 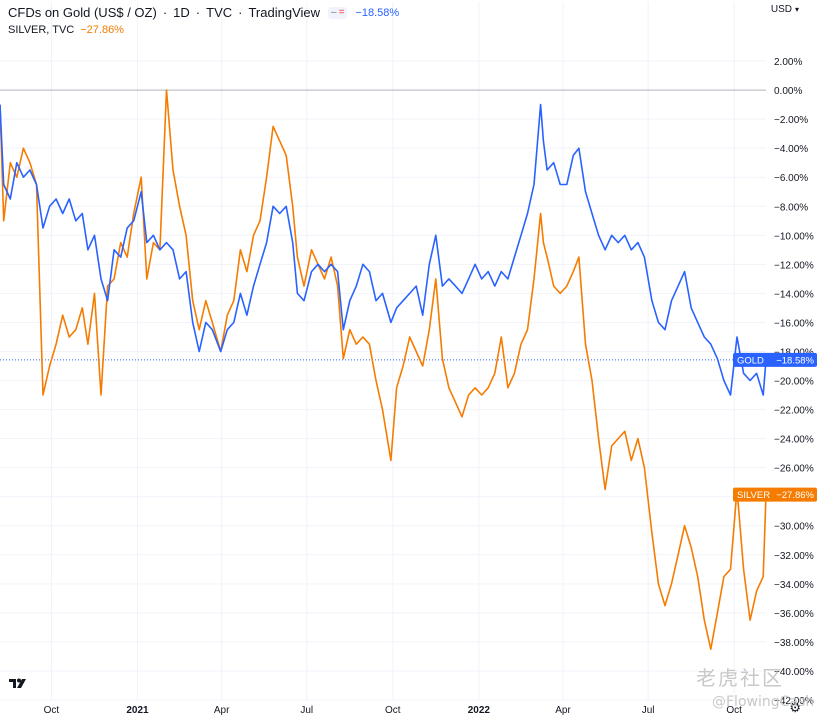 I want to click on price-label-silver: SILVER −27.86%, so click(x=775, y=494).